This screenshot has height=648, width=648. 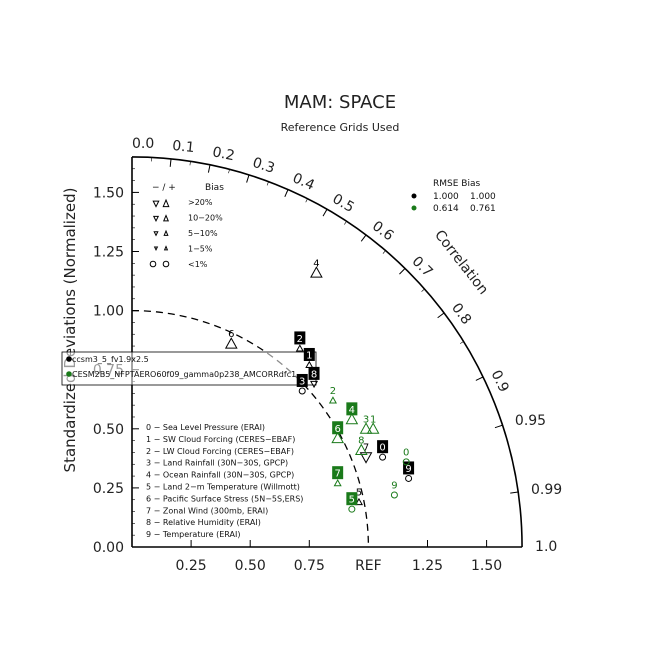 What do you see at coordinates (205, 427) in the screenshot?
I see `variable-list-item: 0 − Sea Level Pressure (ERAI)` at bounding box center [205, 427].